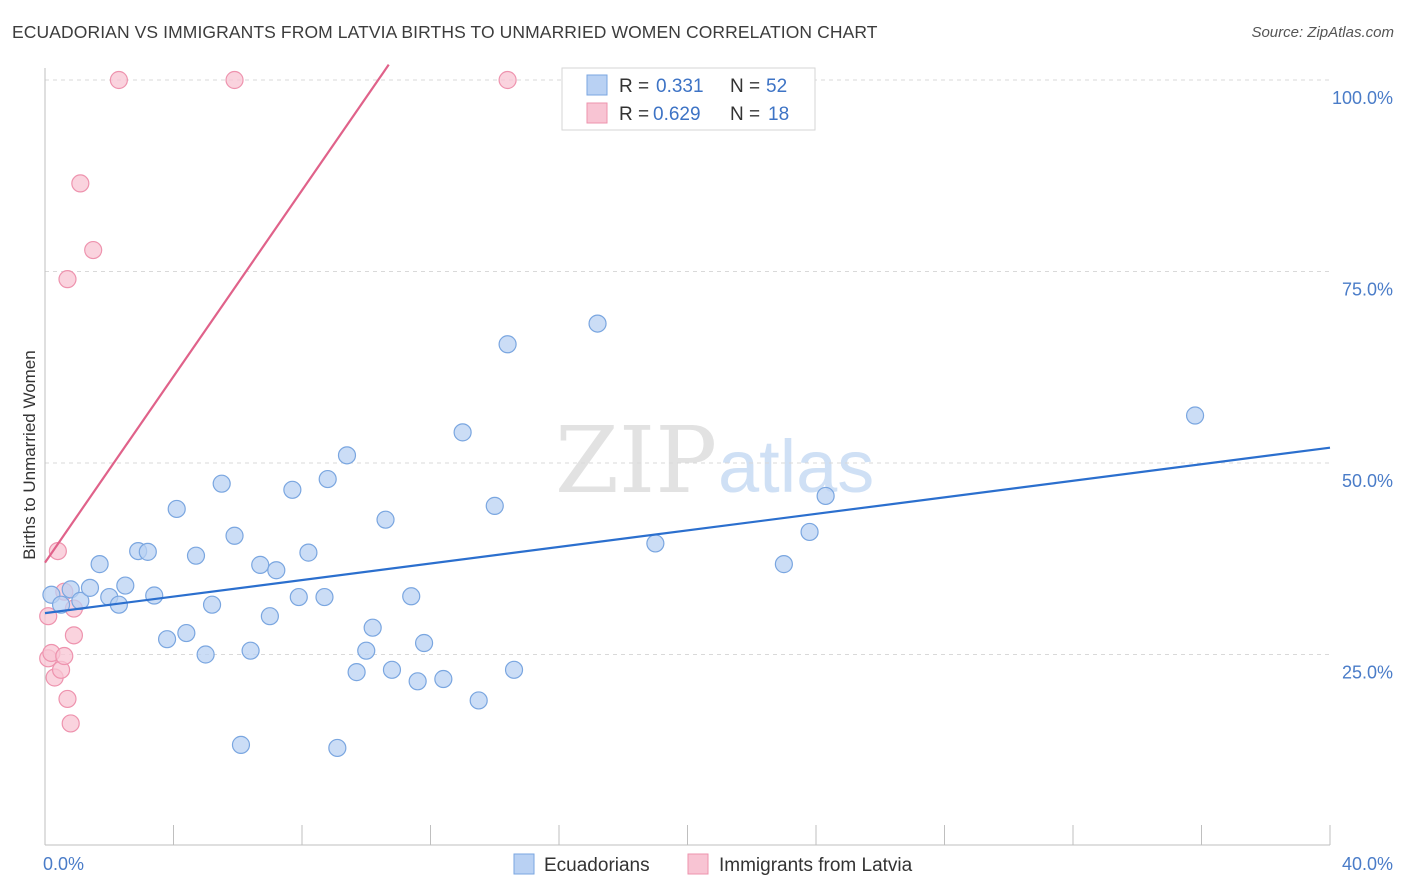 This screenshot has width=1406, height=892. What do you see at coordinates (1367, 864) in the screenshot?
I see `x-tick-label-max: 40.0%` at bounding box center [1367, 864].